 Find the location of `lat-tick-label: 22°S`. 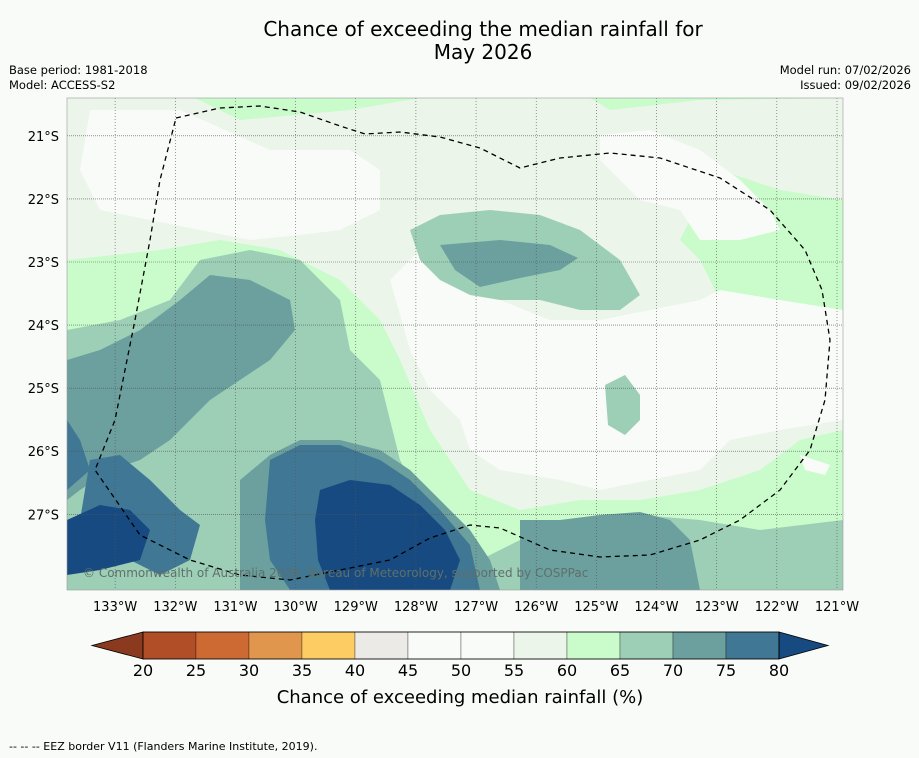

lat-tick-label: 22°S is located at coordinates (43, 200).